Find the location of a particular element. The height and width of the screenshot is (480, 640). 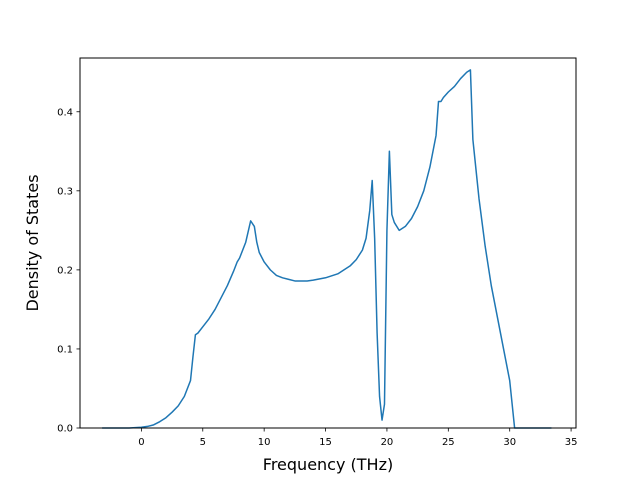

x-tick-label: 20 is located at coordinates (387, 442).